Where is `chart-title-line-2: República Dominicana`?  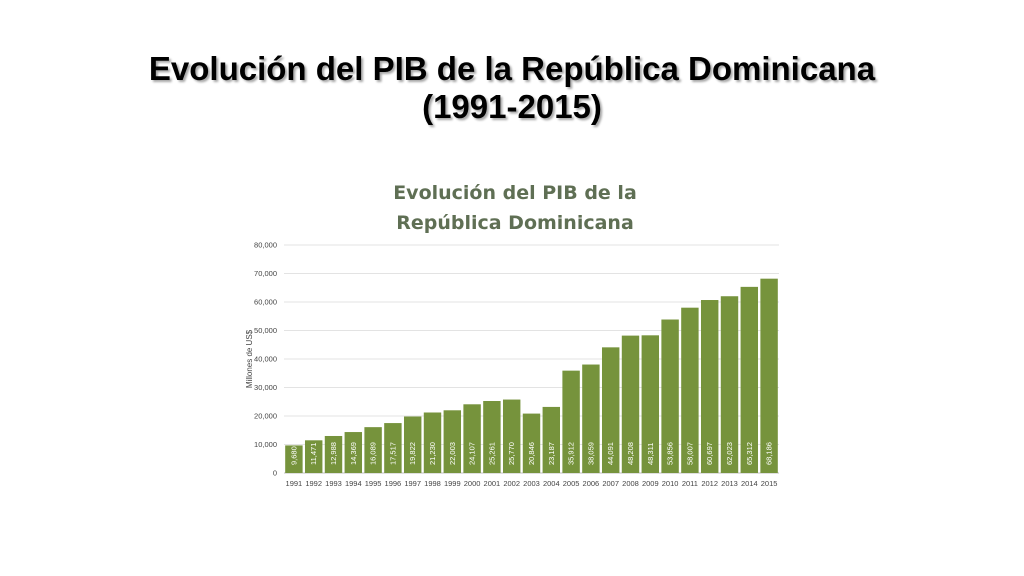 chart-title-line-2: República Dominicana is located at coordinates (515, 223).